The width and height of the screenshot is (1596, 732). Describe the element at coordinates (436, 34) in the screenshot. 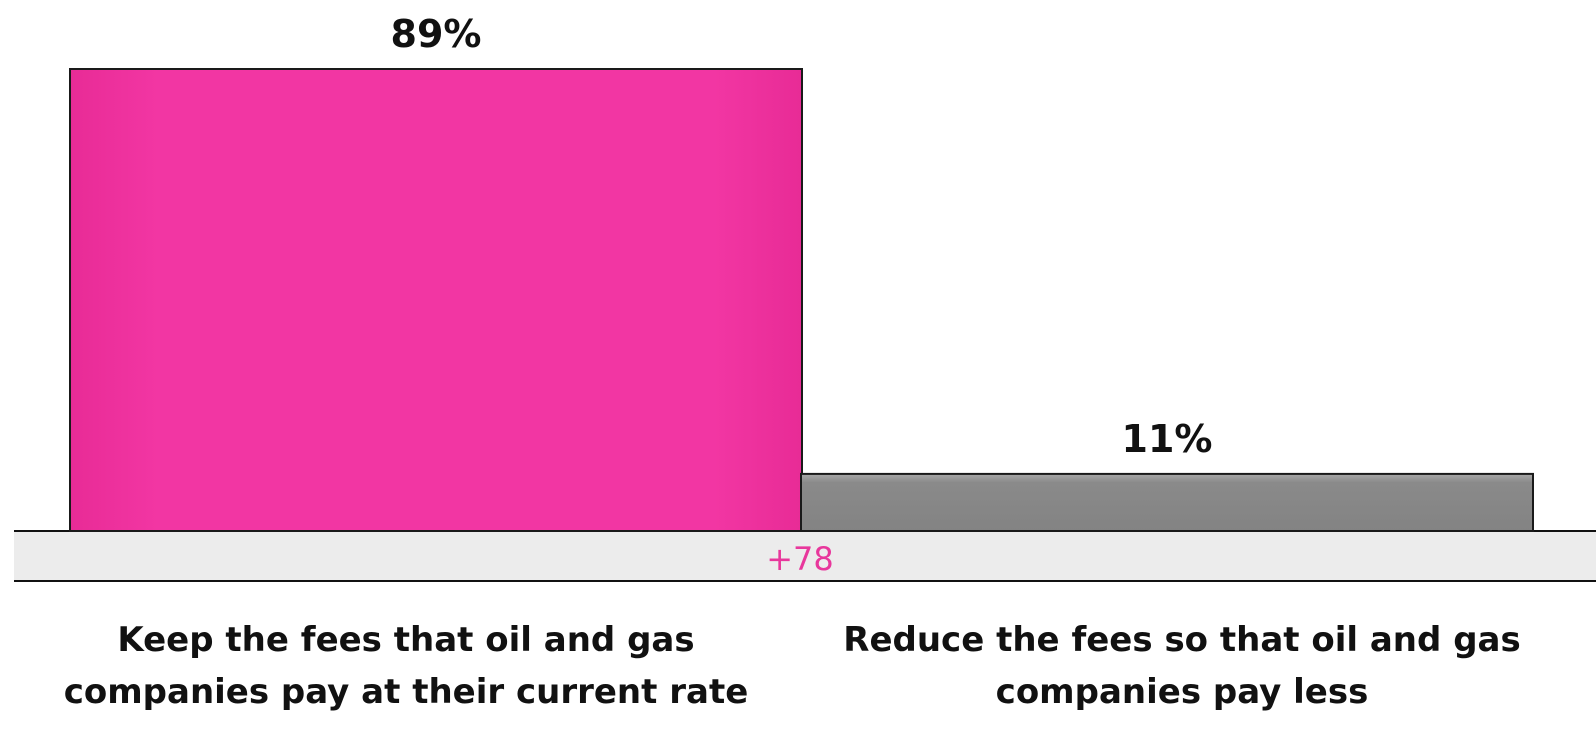

I see `data-label-keep-fees: 89%` at that location.